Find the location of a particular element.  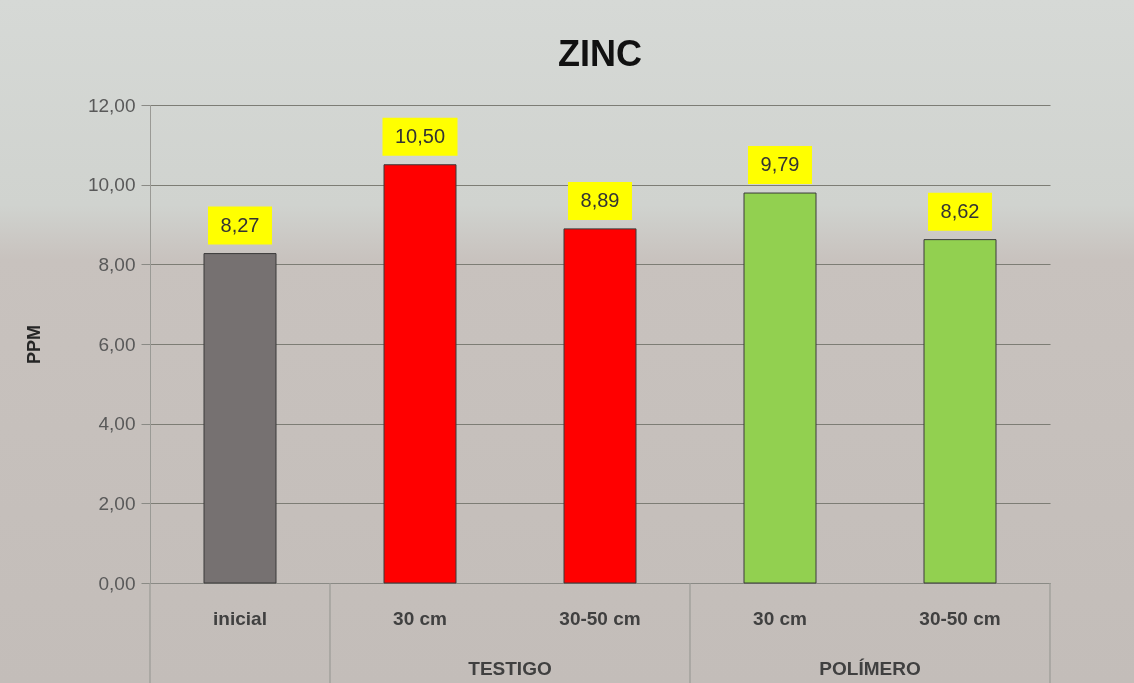

text: POLÍMERO is located at coordinates (870, 668).